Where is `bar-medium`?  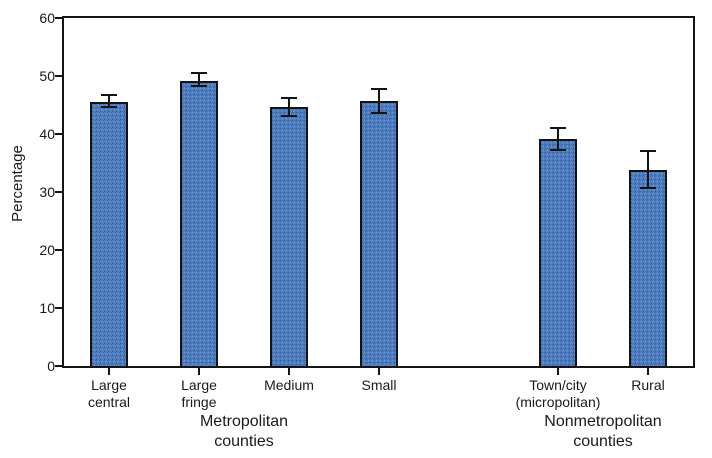 bar-medium is located at coordinates (289, 236).